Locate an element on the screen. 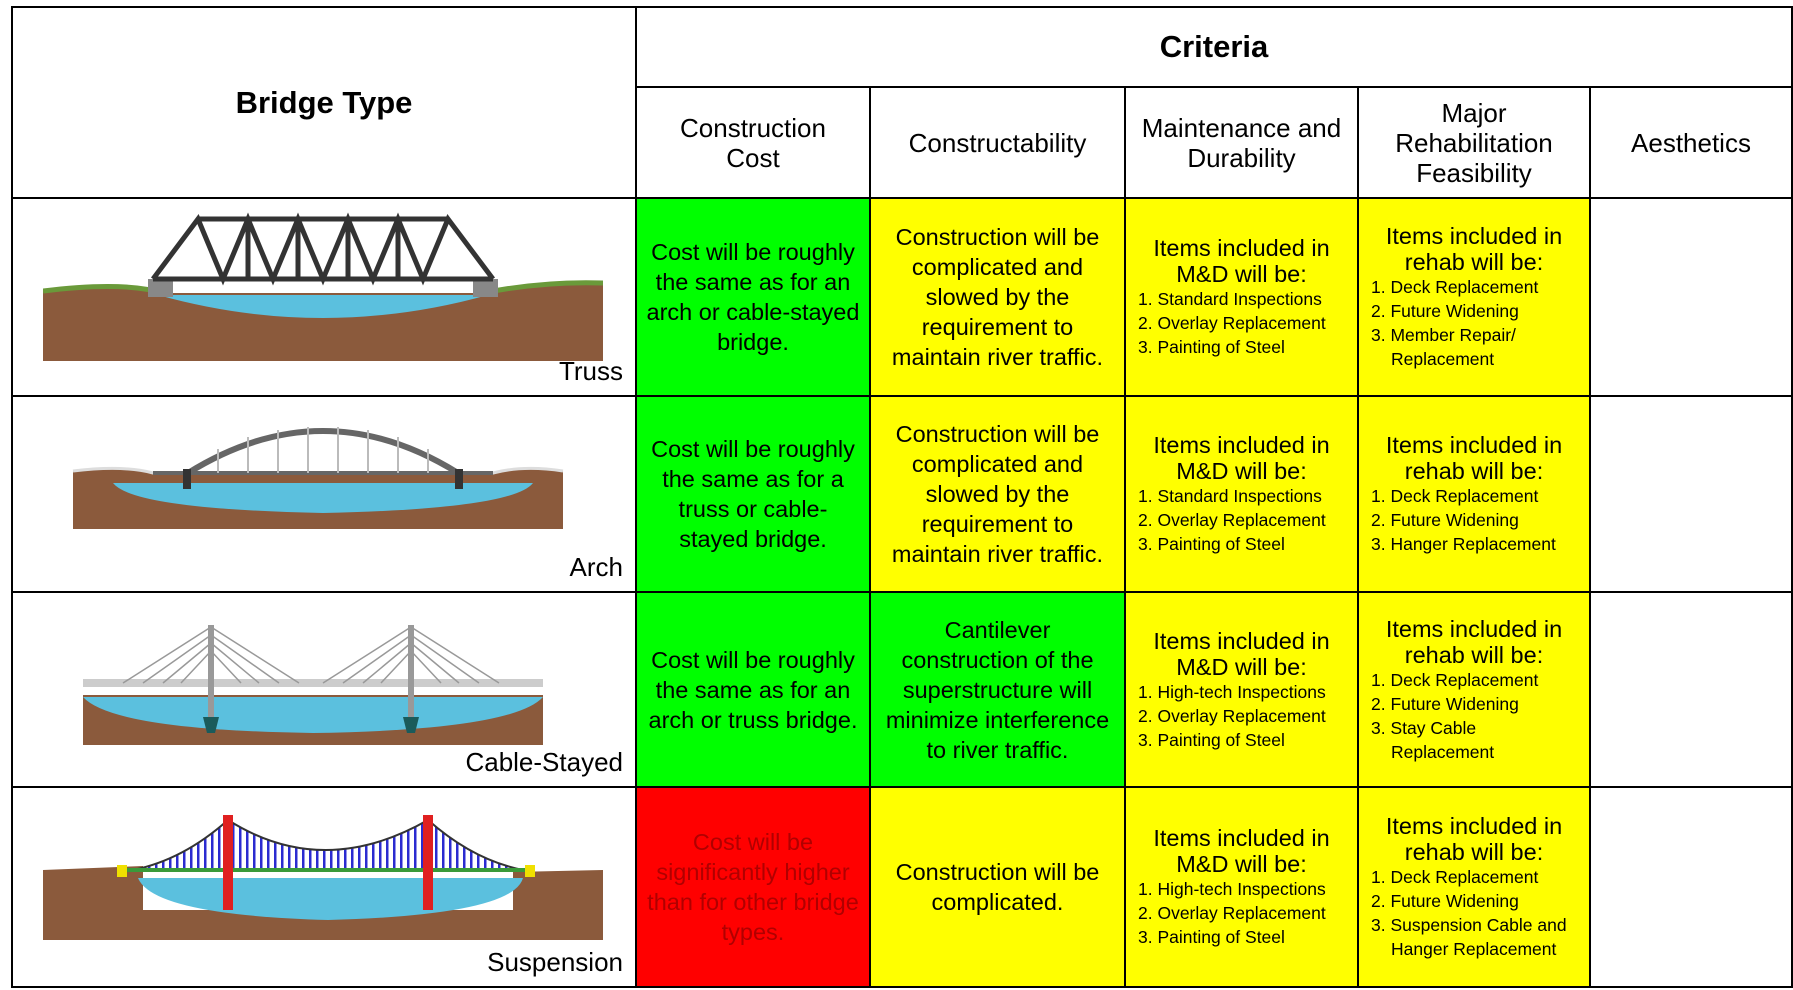 The height and width of the screenshot is (990, 1793). bridge-cell: Cable-Stayed is located at coordinates (324, 689).